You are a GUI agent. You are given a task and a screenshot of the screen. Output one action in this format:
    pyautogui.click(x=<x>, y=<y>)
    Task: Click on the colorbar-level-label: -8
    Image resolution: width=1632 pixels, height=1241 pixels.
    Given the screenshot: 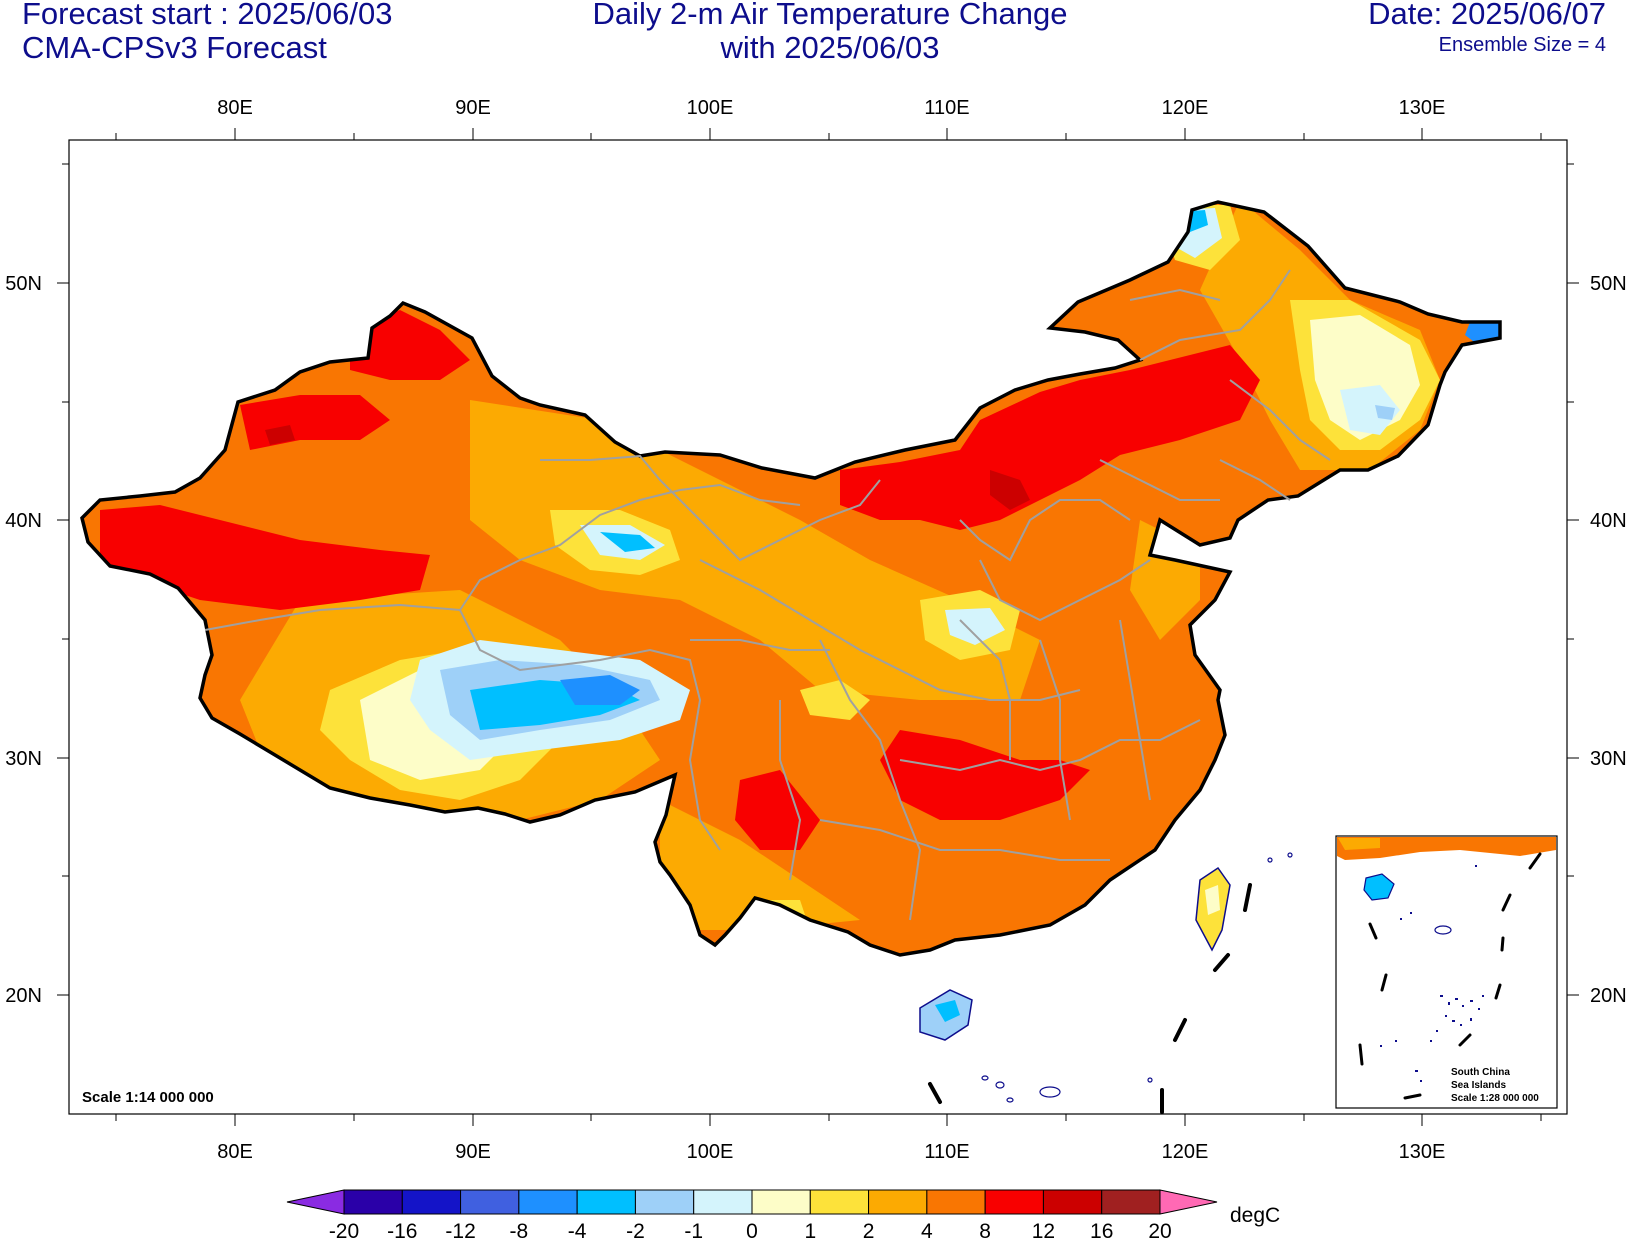 What is the action you would take?
    pyautogui.click(x=519, y=1230)
    